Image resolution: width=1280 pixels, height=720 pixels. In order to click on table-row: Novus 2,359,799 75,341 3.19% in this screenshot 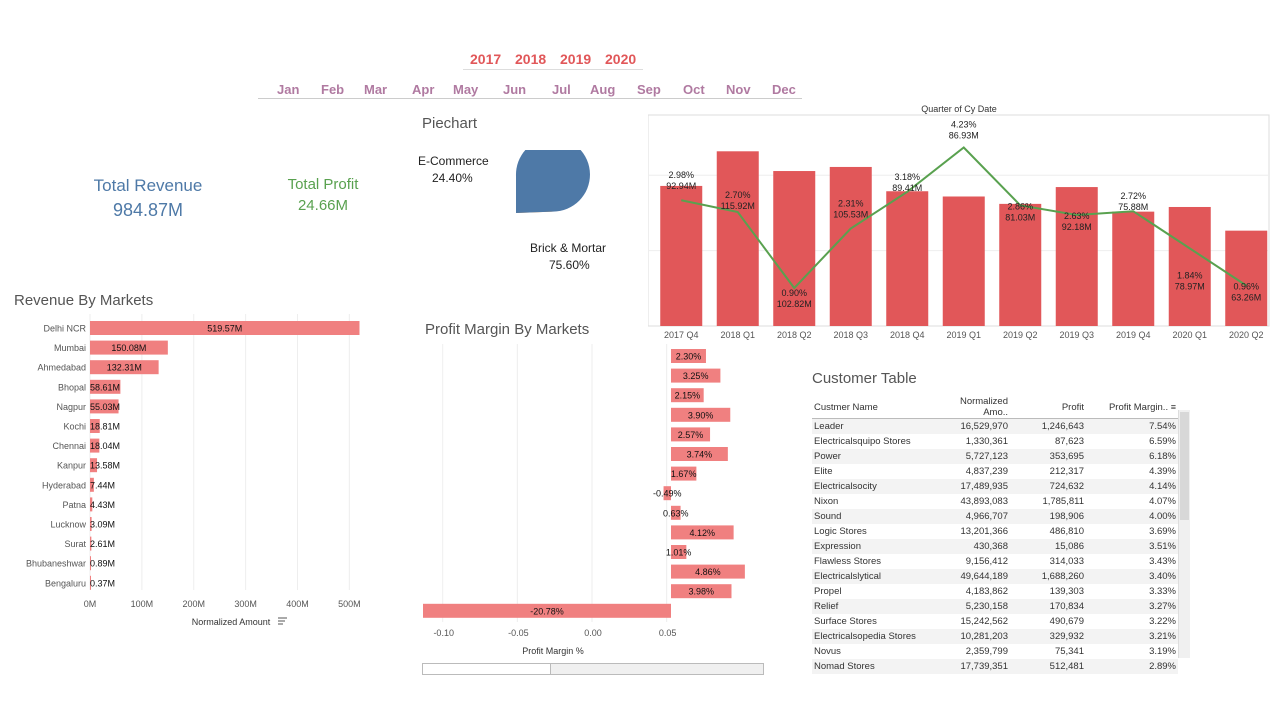, I will do `click(995, 651)`.